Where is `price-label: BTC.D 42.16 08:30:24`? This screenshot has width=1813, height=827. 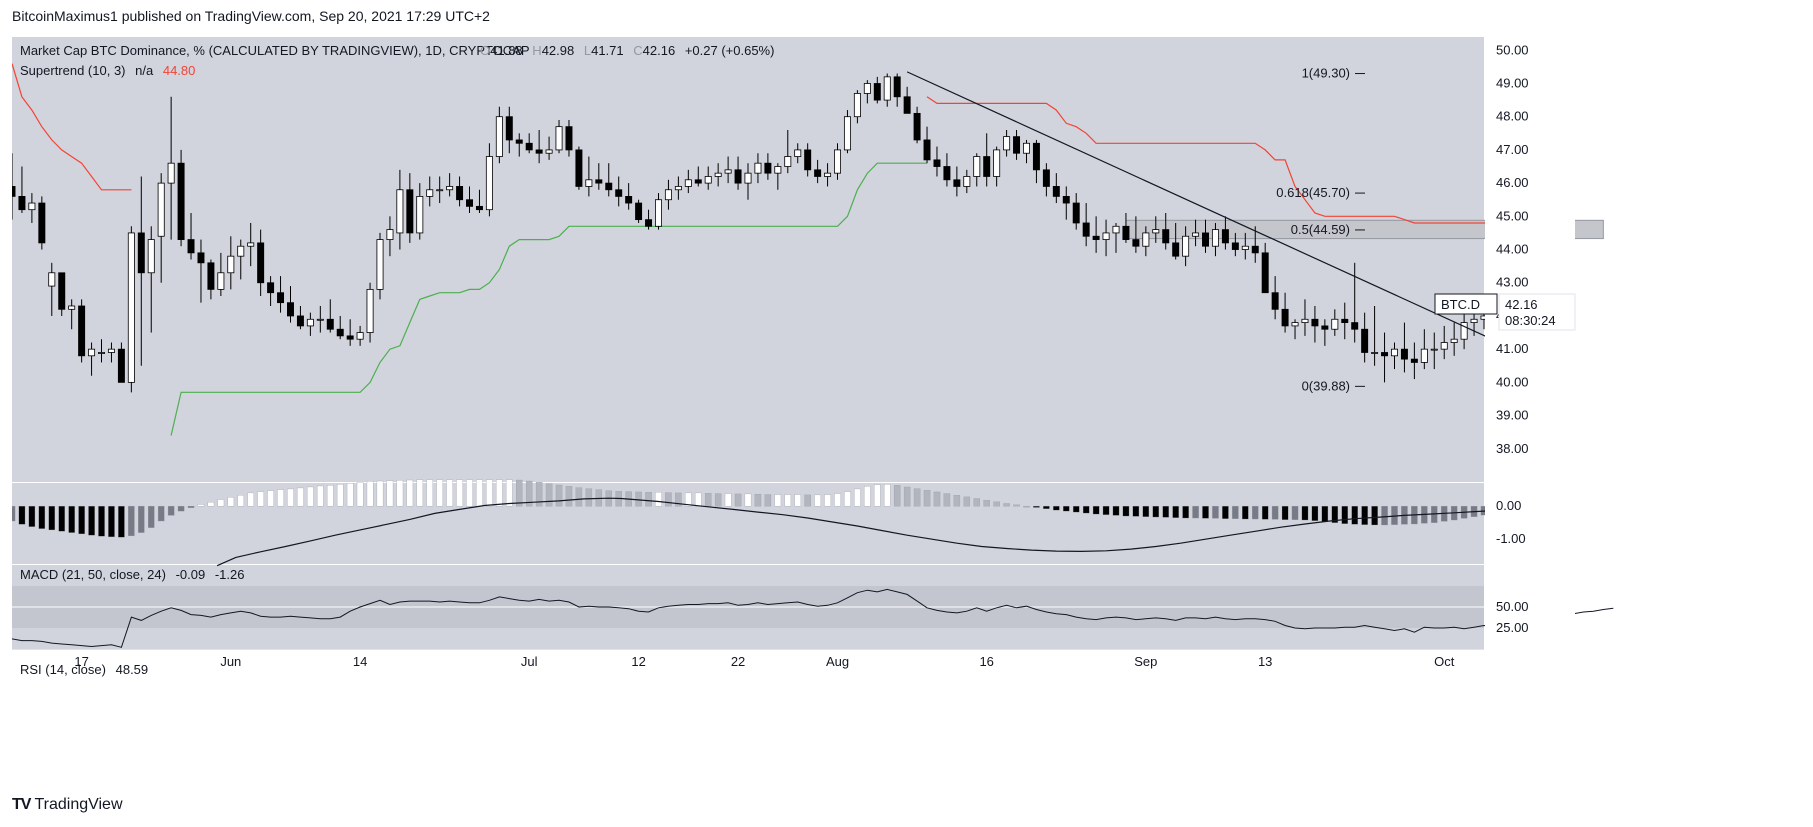 price-label: BTC.D 42.16 08:30:24 is located at coordinates (1505, 312).